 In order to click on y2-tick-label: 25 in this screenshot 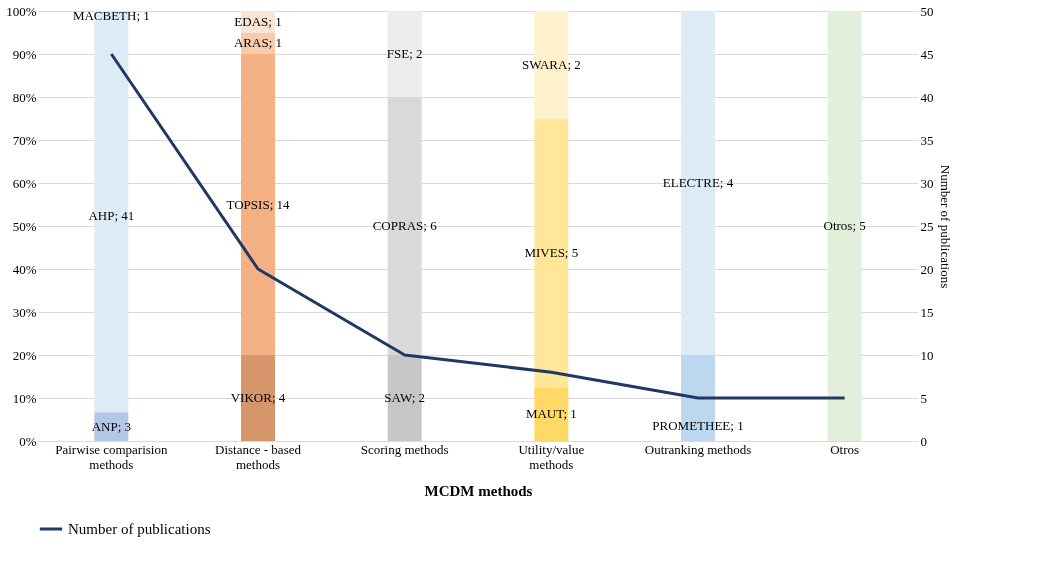, I will do `click(927, 226)`.